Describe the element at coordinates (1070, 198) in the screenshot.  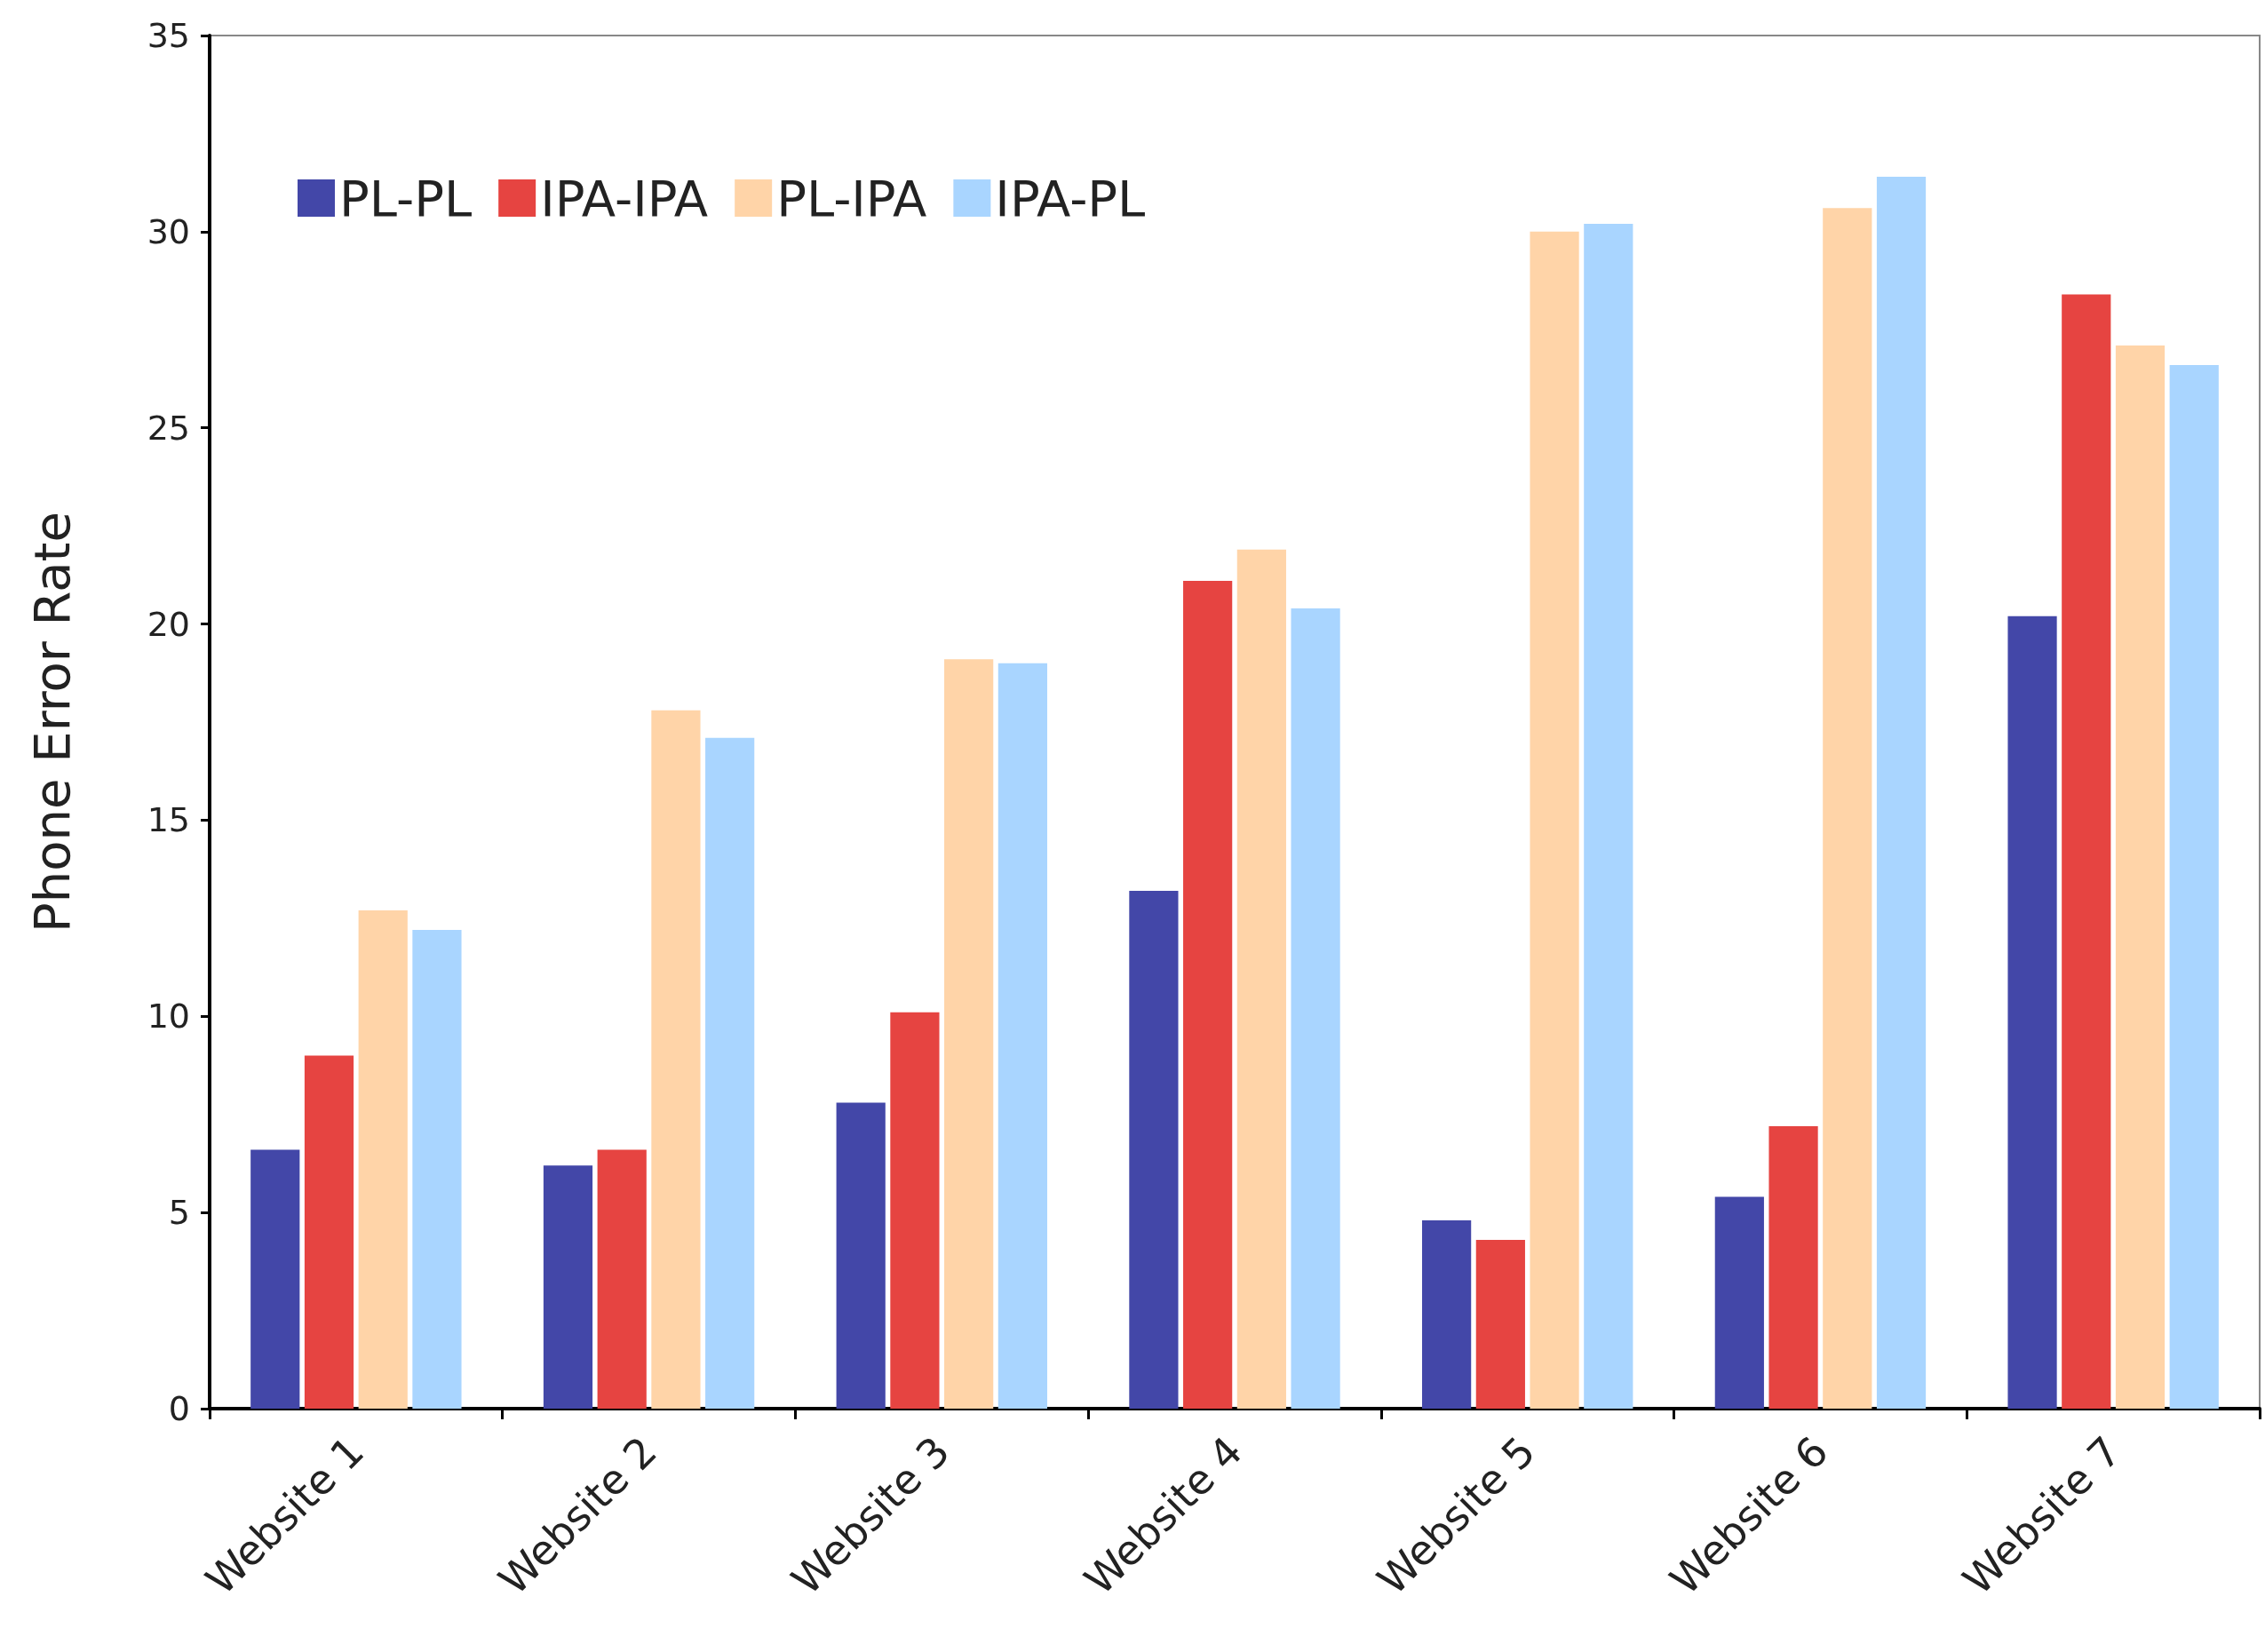
I see `legend-label: IPA-PL` at that location.